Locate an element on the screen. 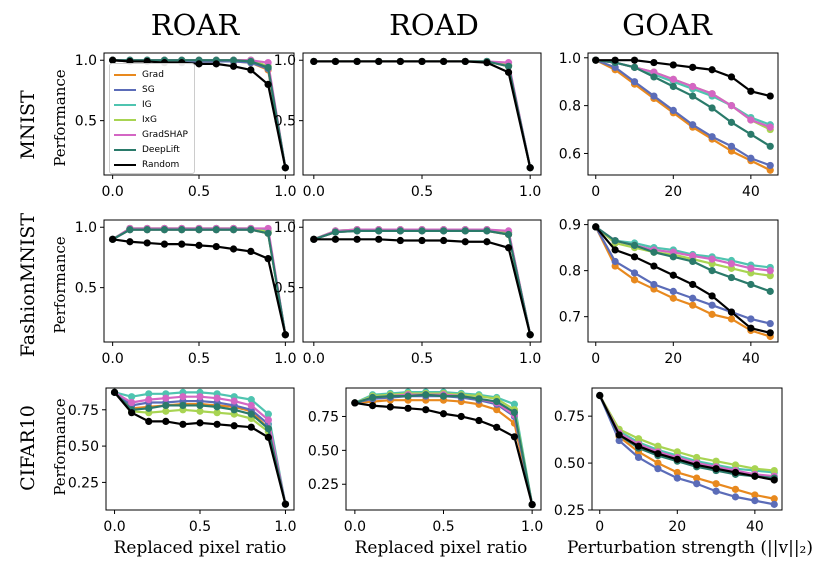  y-tick-label-fashionmnist-roar-1: 1.0 is located at coordinates (86, 228).